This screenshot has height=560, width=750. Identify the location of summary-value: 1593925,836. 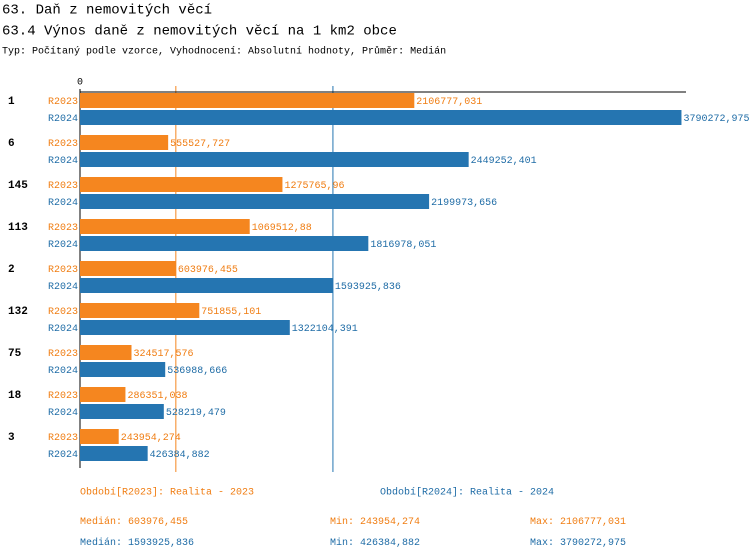
(161, 543).